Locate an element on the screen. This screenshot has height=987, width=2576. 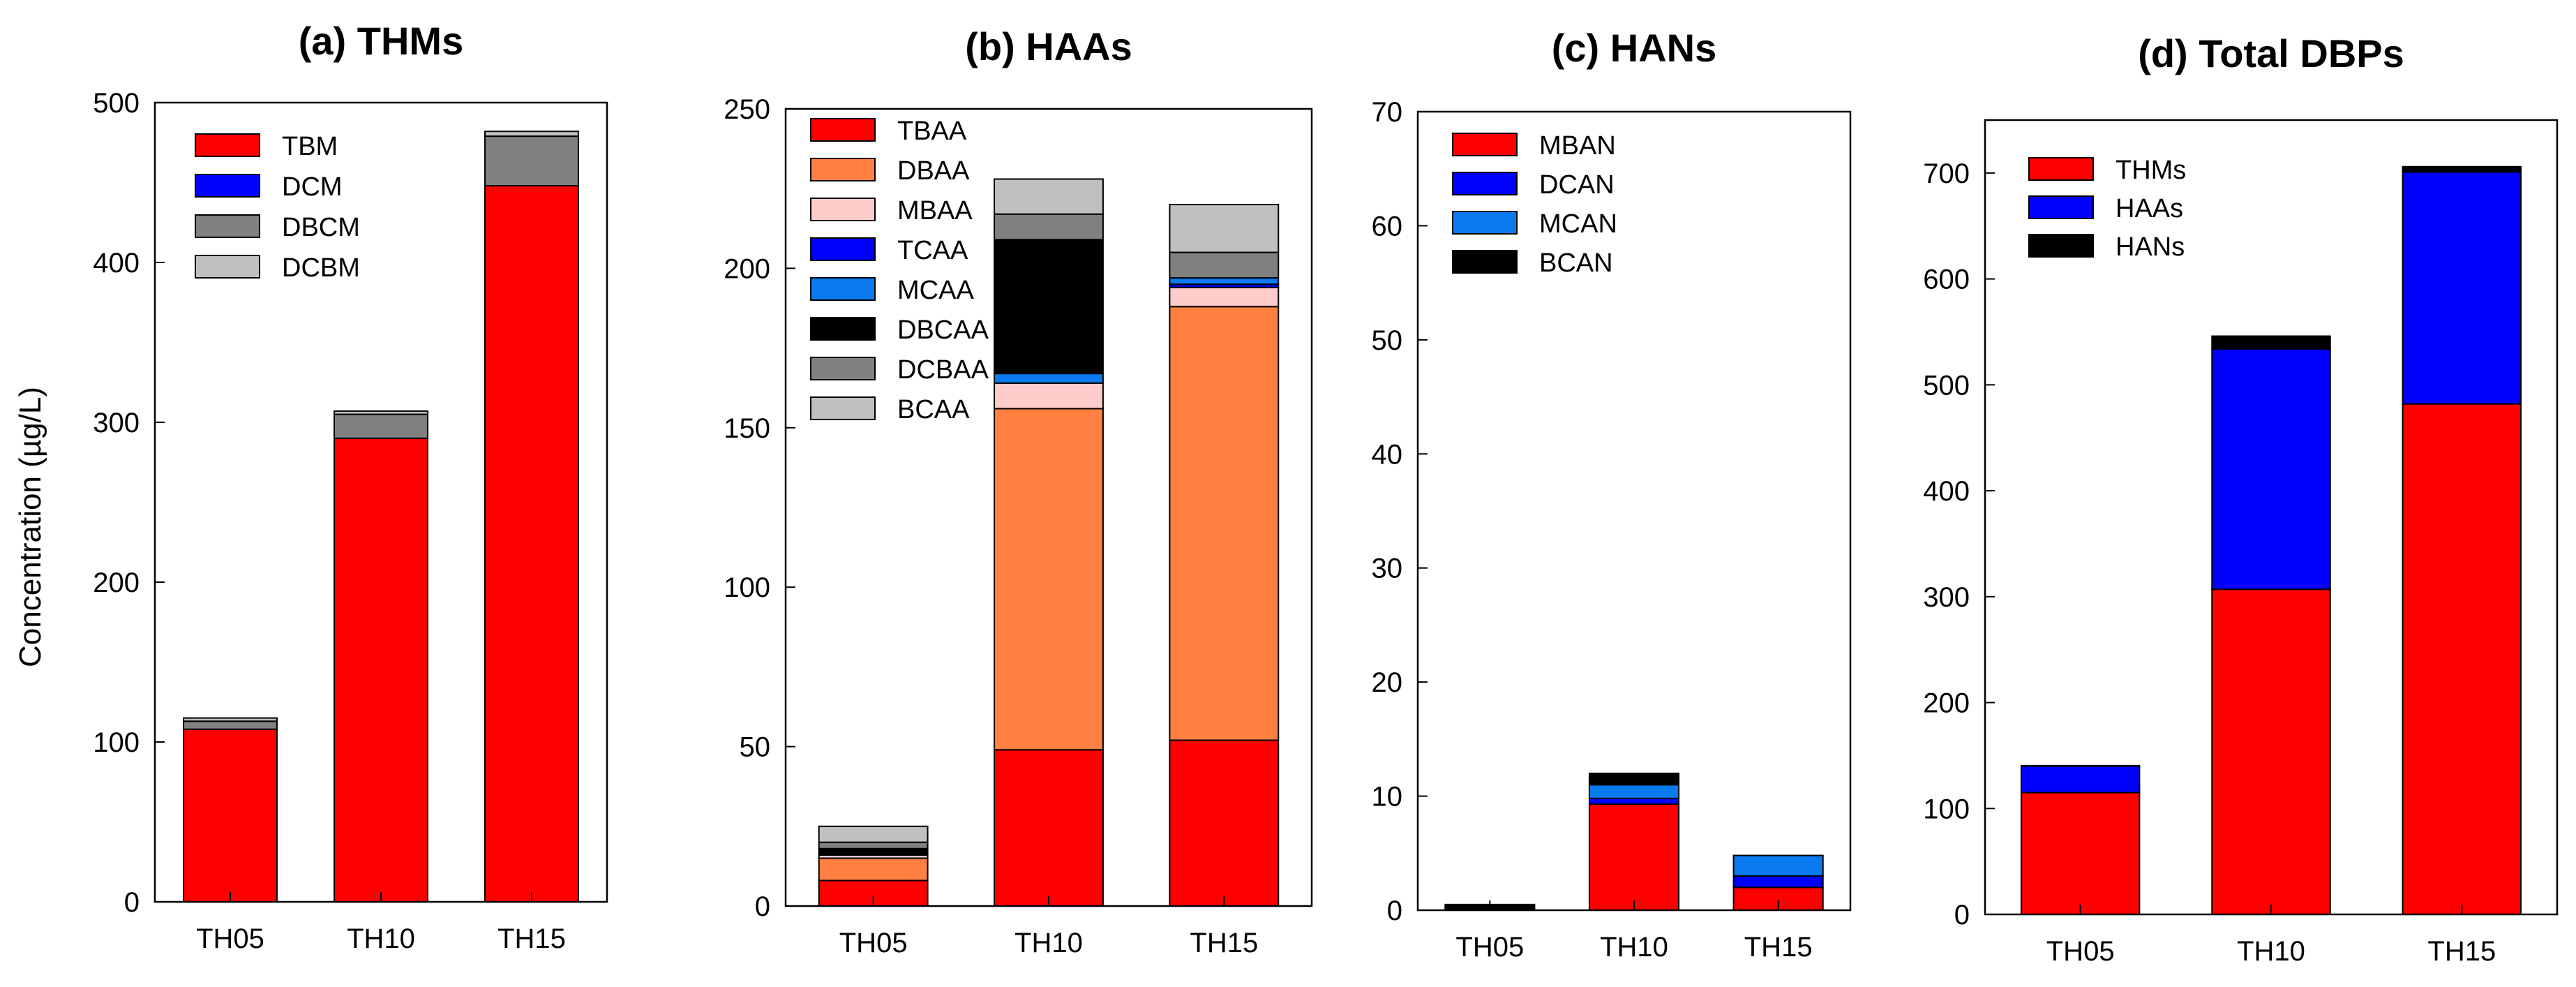
bar-segment-thms-th15 is located at coordinates (2462, 659).